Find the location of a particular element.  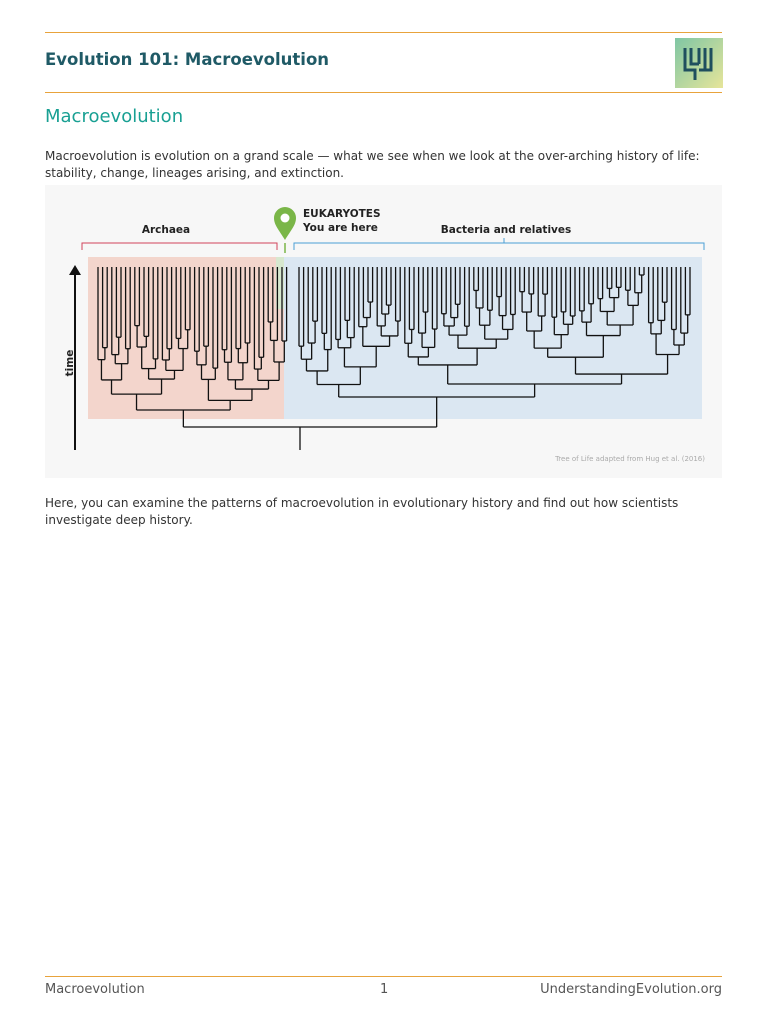

logo is located at coordinates (699, 63).